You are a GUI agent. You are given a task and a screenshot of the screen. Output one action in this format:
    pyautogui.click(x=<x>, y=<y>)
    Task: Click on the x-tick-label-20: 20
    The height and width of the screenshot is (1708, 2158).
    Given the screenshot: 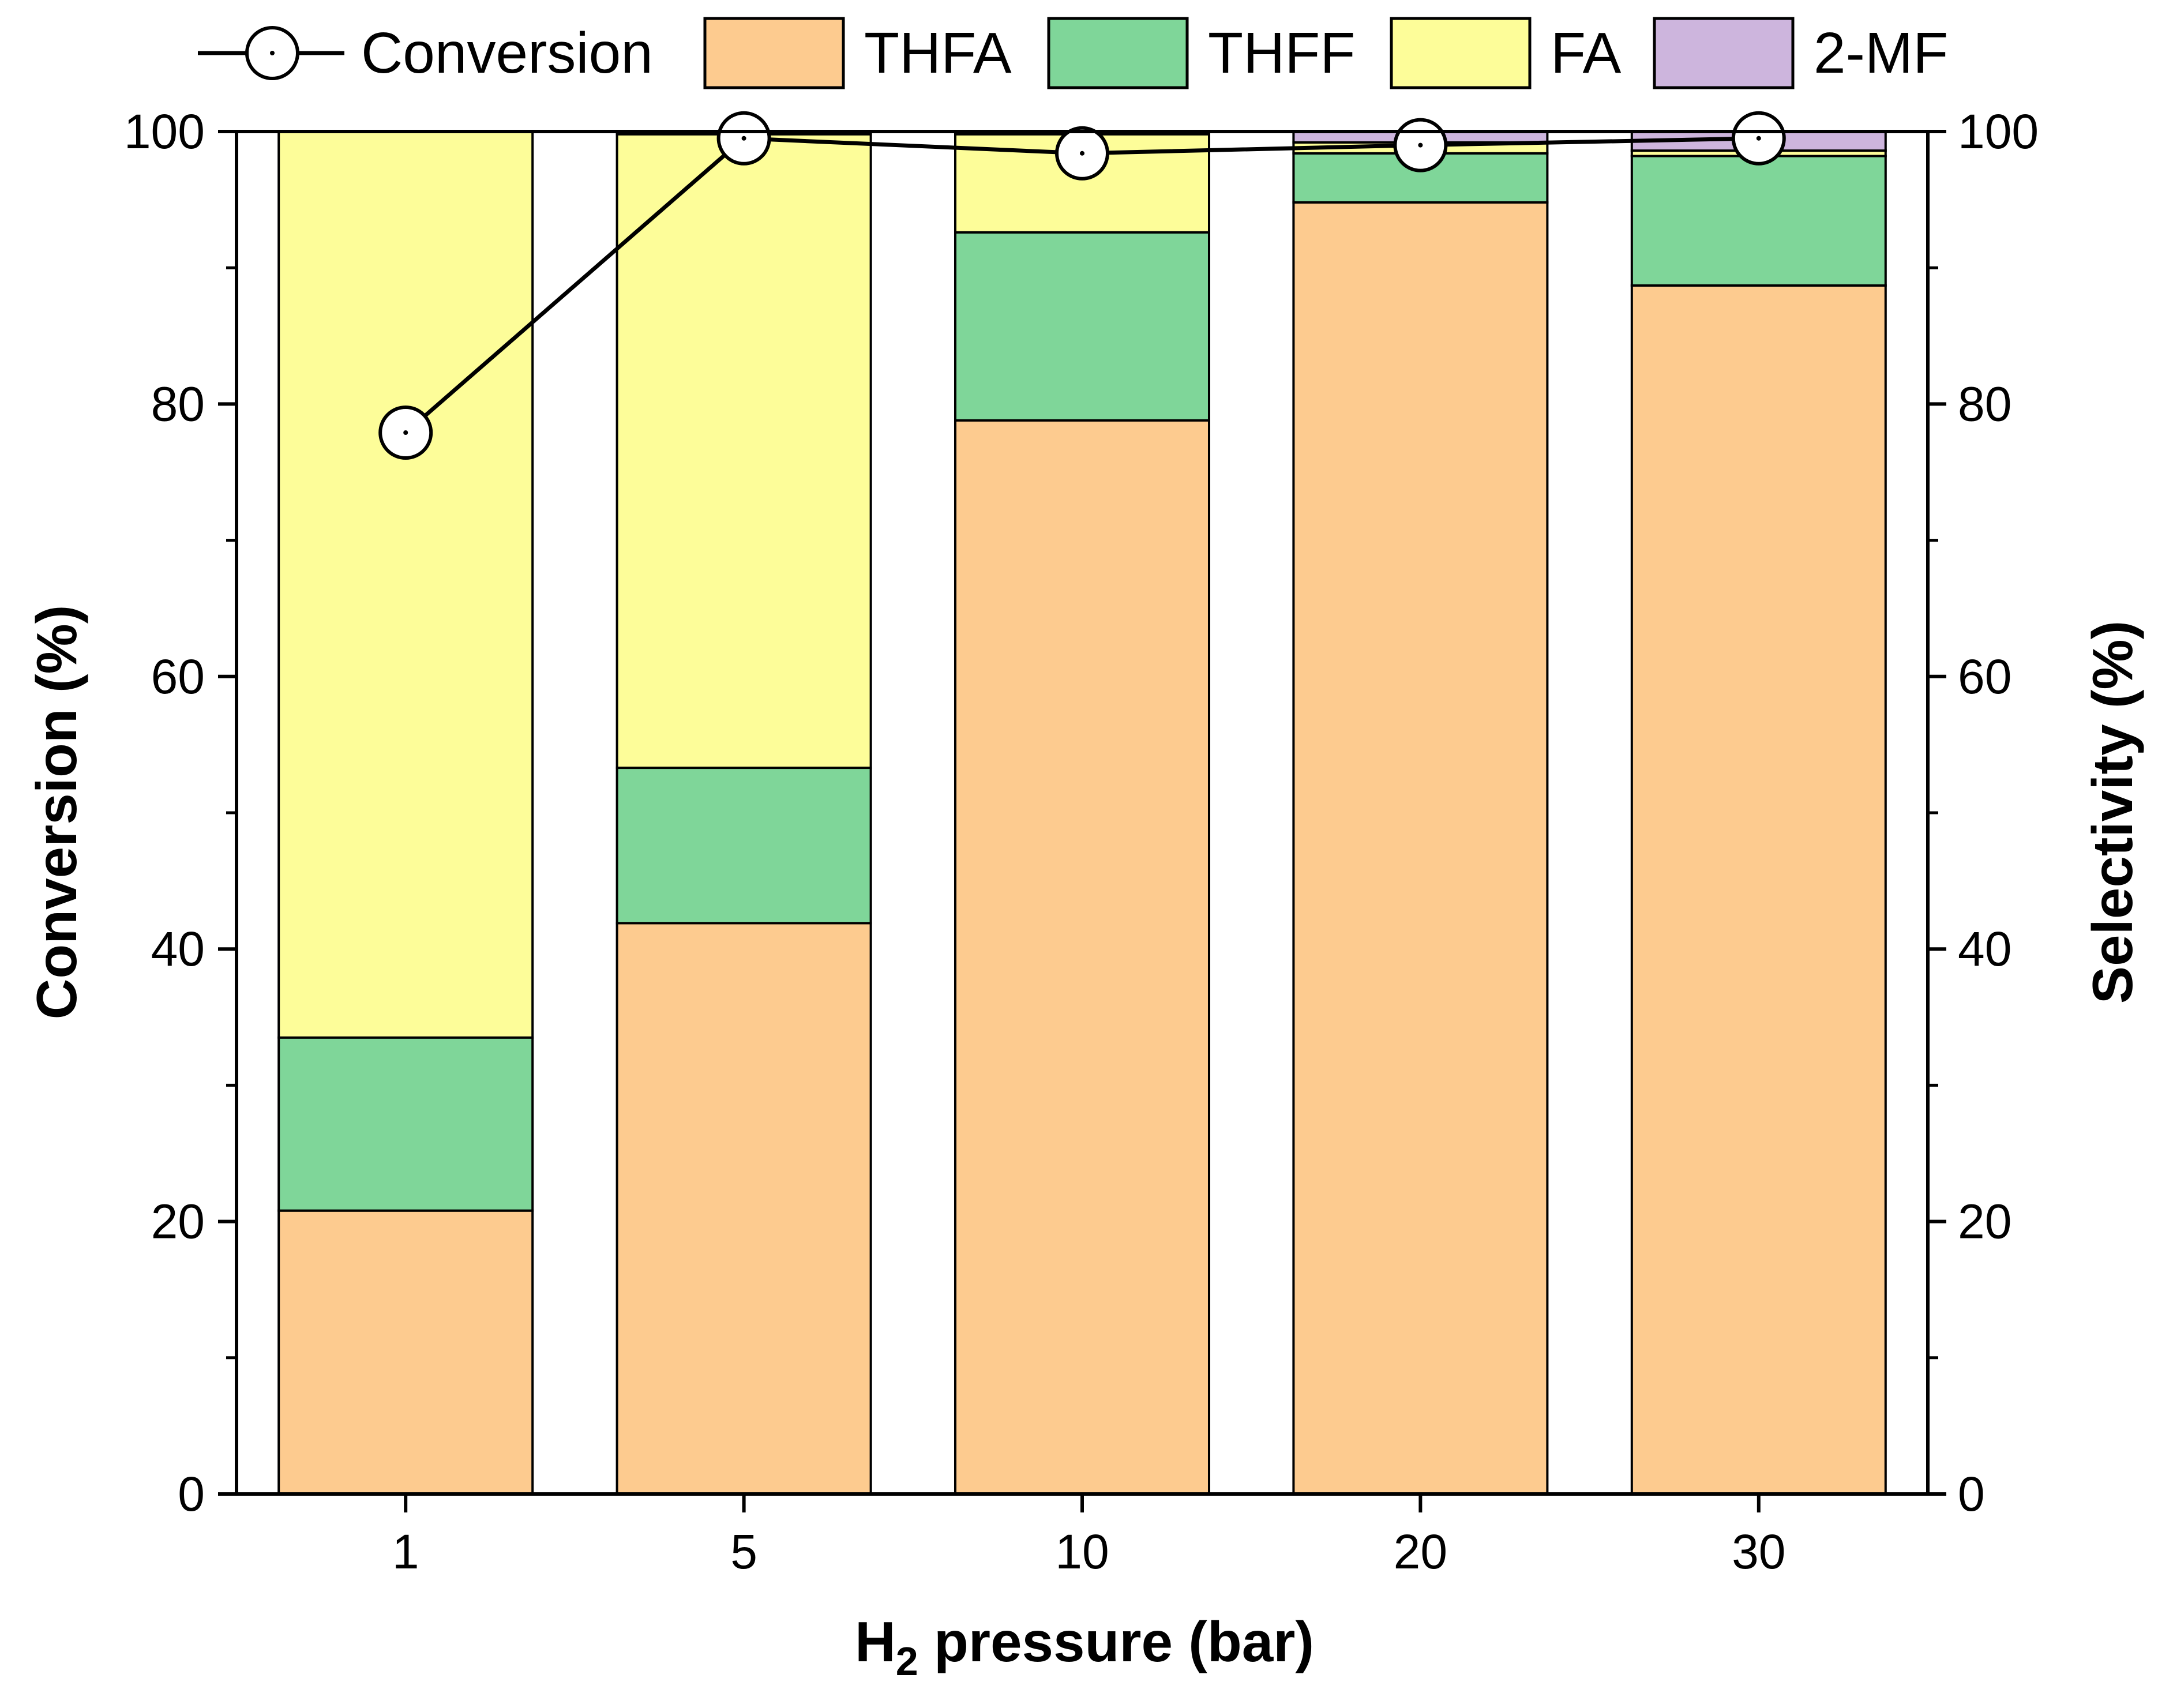 What is the action you would take?
    pyautogui.click(x=1420, y=1552)
    